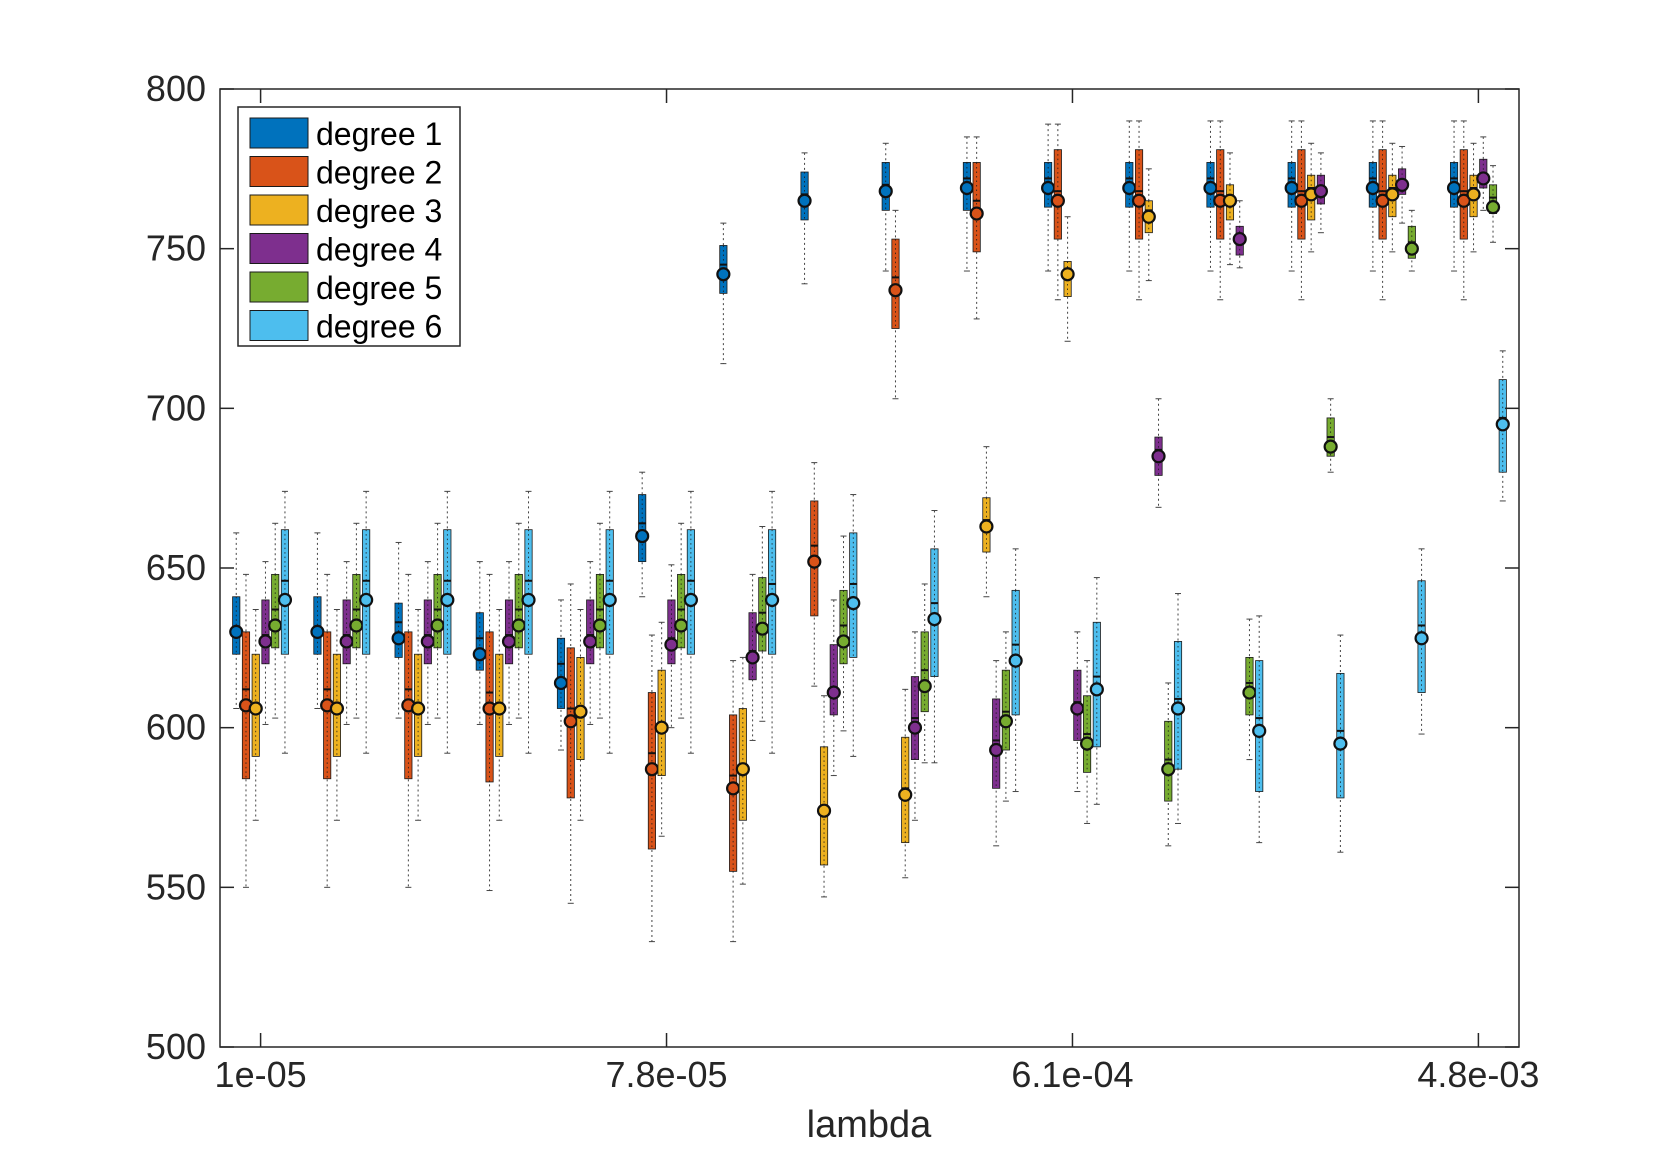 This screenshot has width=1668, height=1170. Describe the element at coordinates (379, 173) in the screenshot. I see `legend-label: degree 2` at that location.